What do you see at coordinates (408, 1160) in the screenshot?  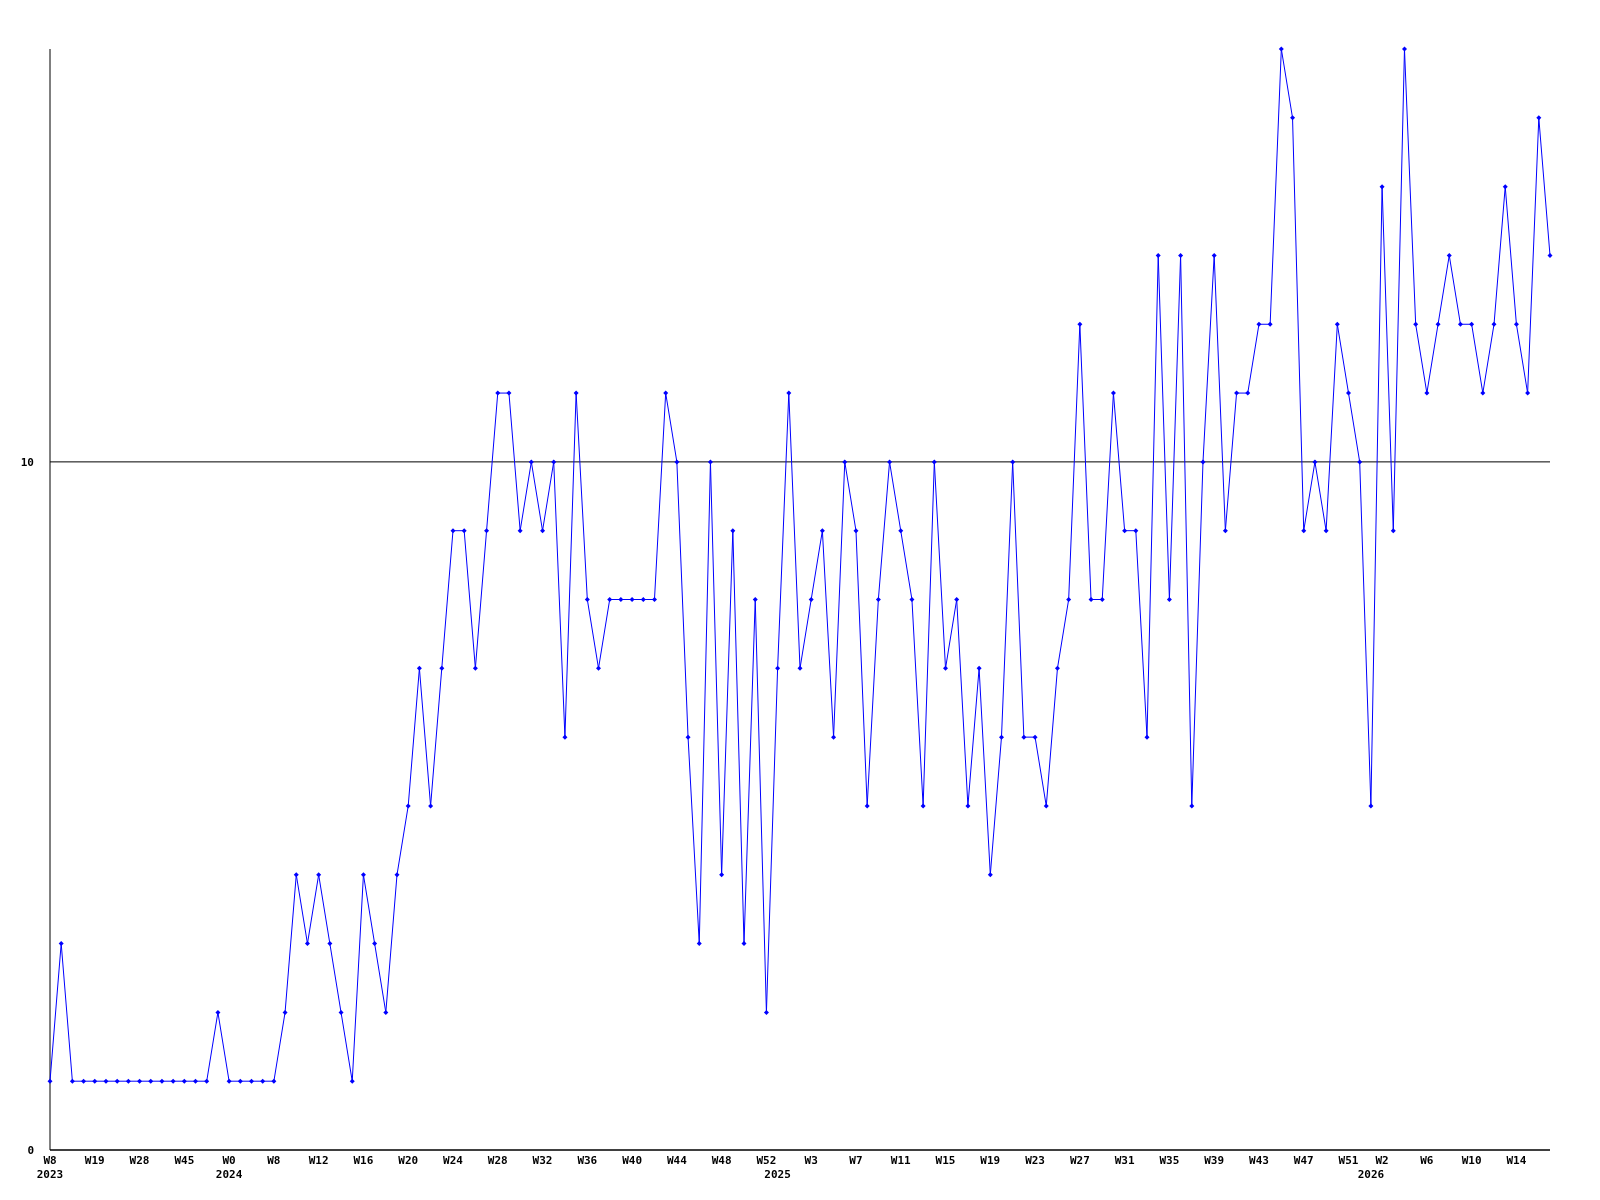 I see `x-tick-label: W20` at bounding box center [408, 1160].